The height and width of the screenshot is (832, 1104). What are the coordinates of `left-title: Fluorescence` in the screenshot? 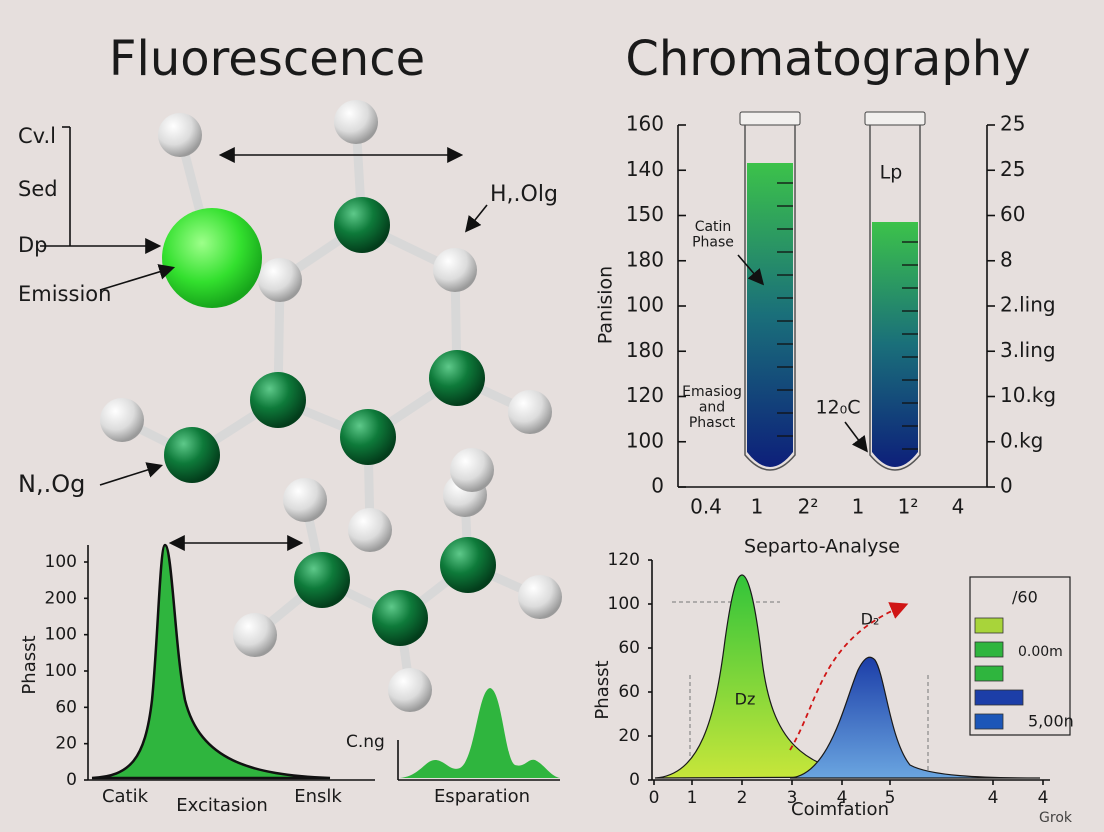 It's located at (267, 59).